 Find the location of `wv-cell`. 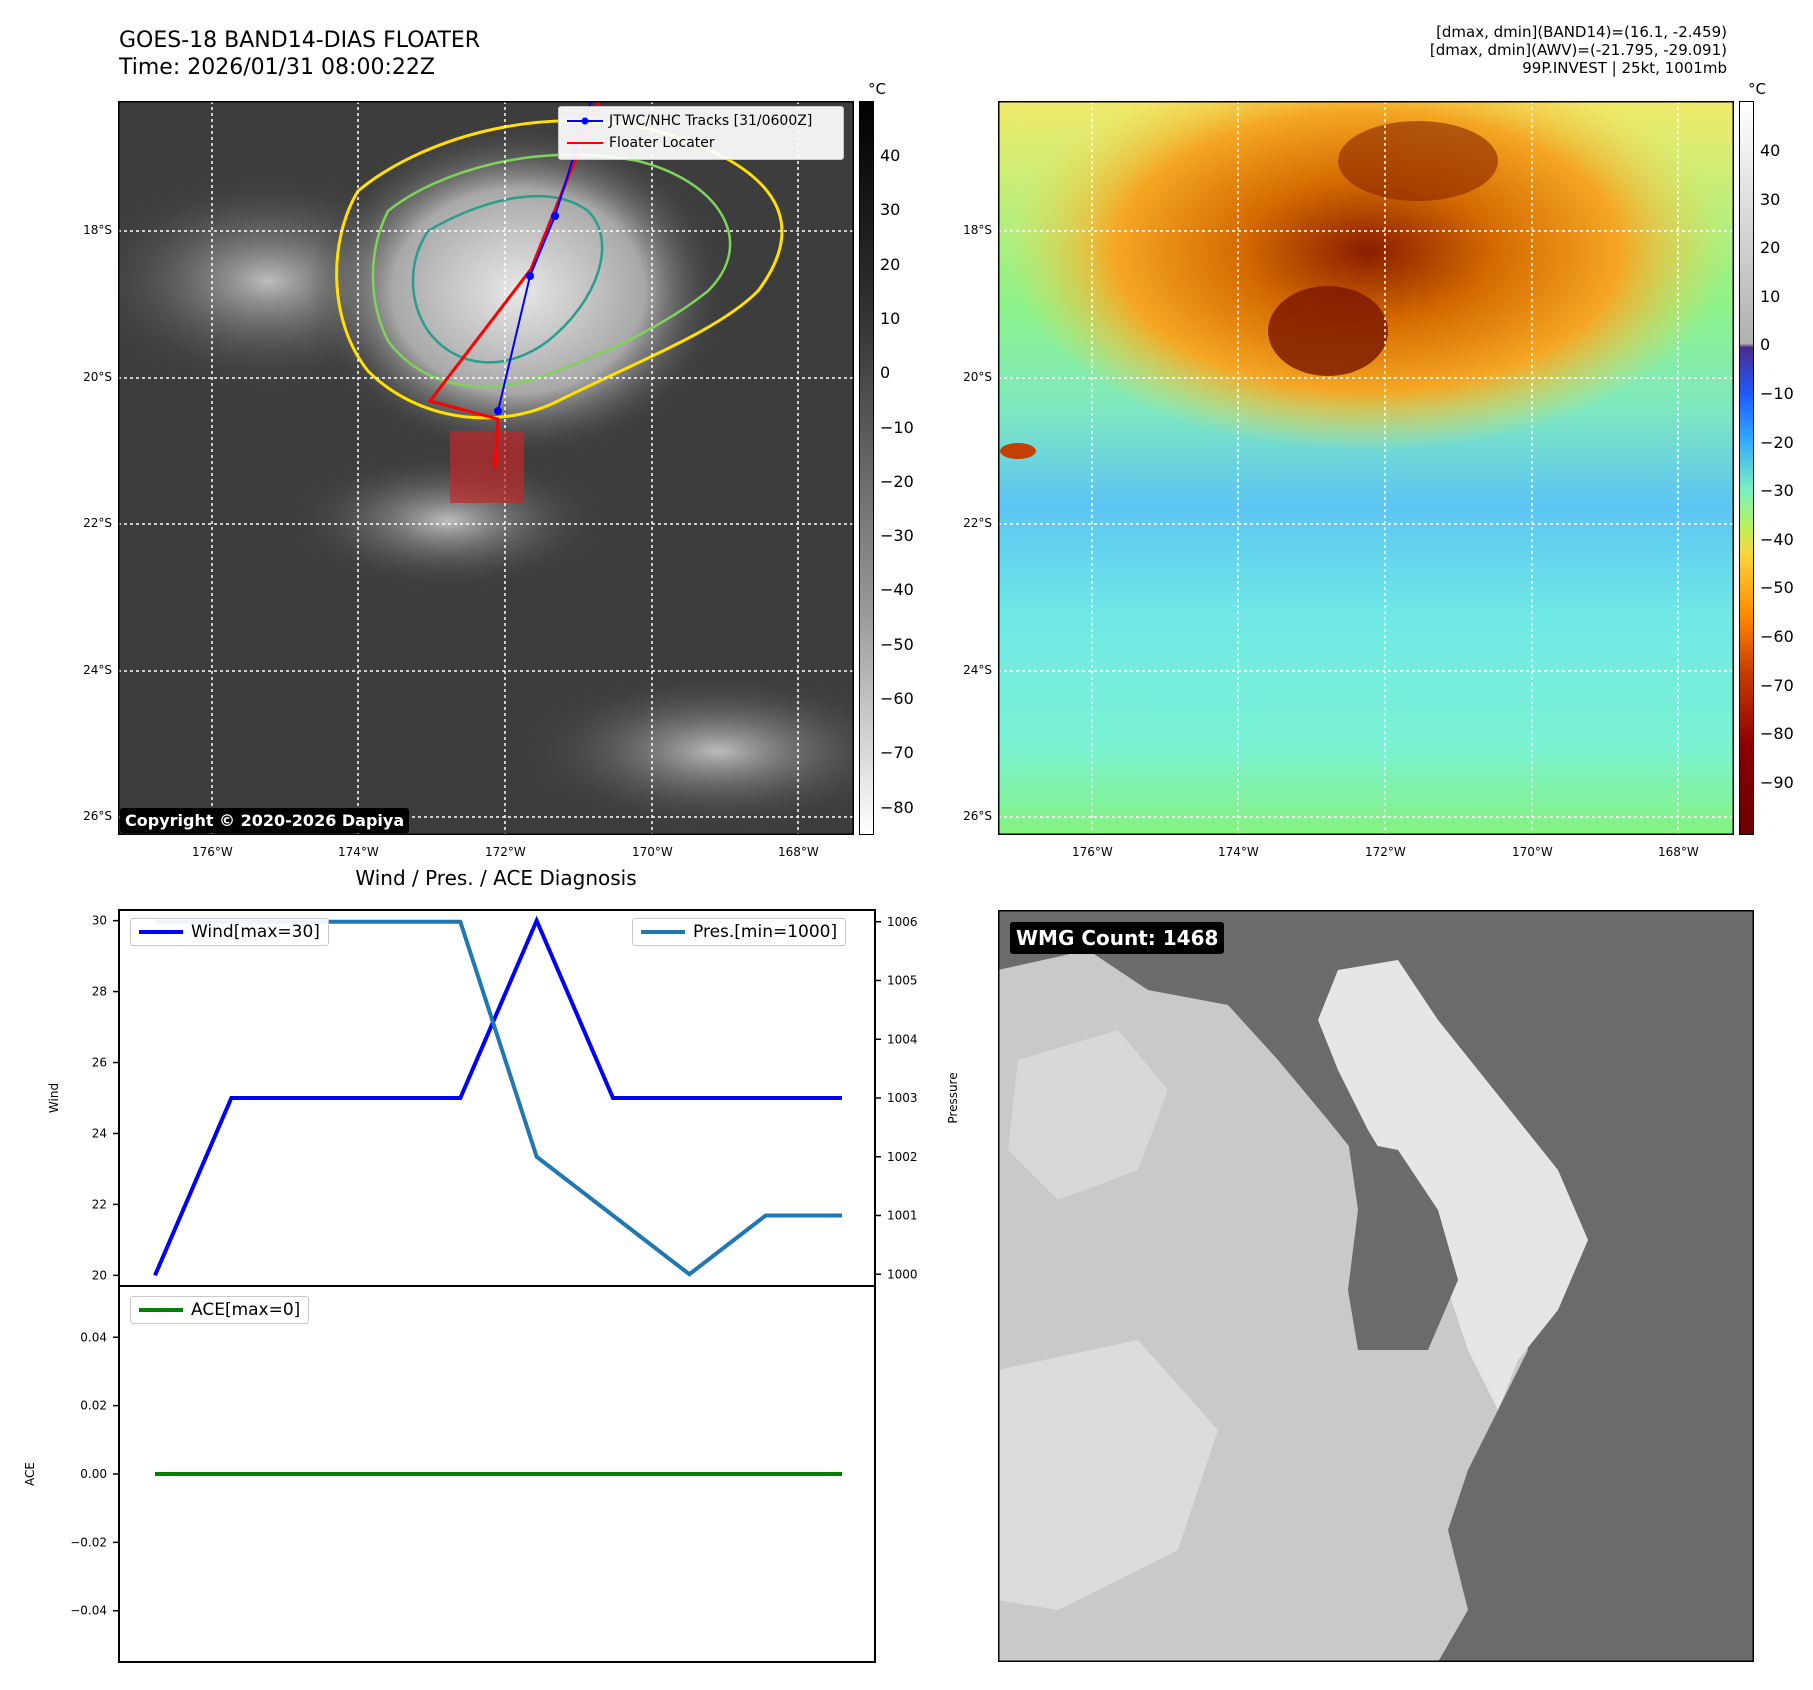

wv-cell is located at coordinates (1018, 451).